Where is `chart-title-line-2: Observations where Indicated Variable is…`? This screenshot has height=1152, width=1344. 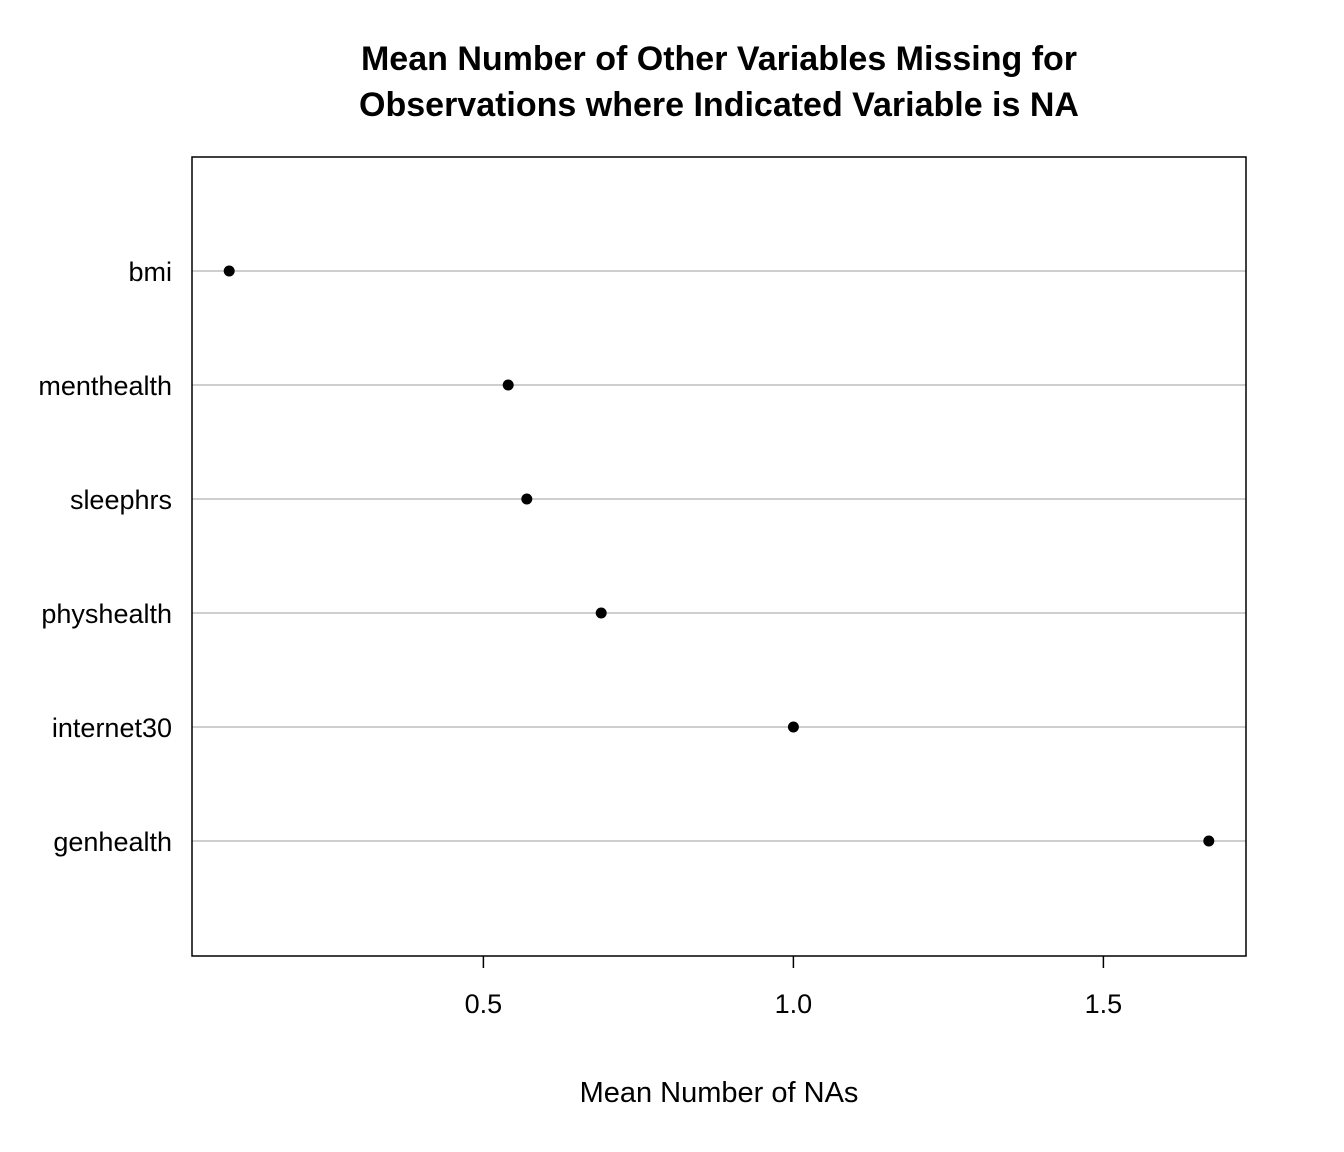 chart-title-line-2: Observations where Indicated Variable is… is located at coordinates (719, 105).